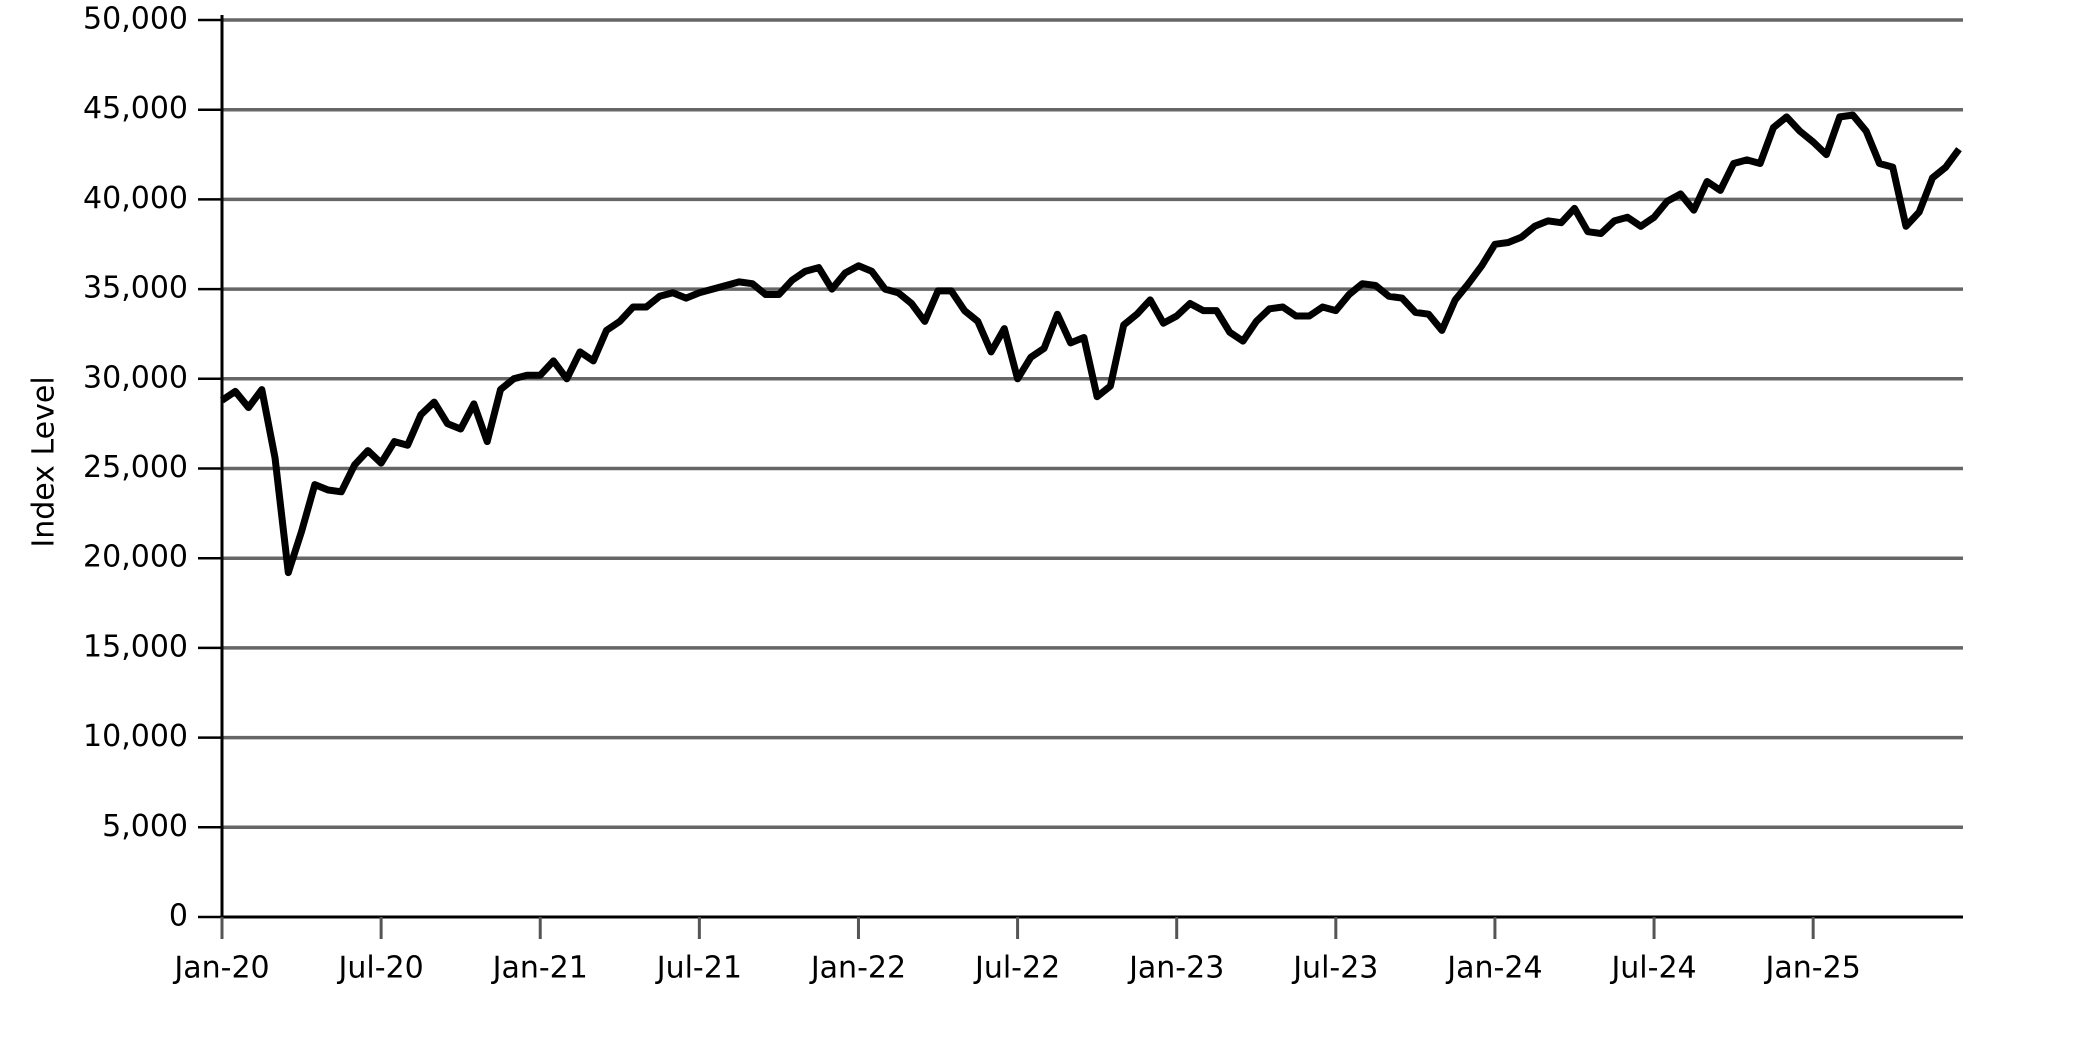 The image size is (2083, 1042). What do you see at coordinates (1175, 968) in the screenshot?
I see `x-tick-label: Jan-23` at bounding box center [1175, 968].